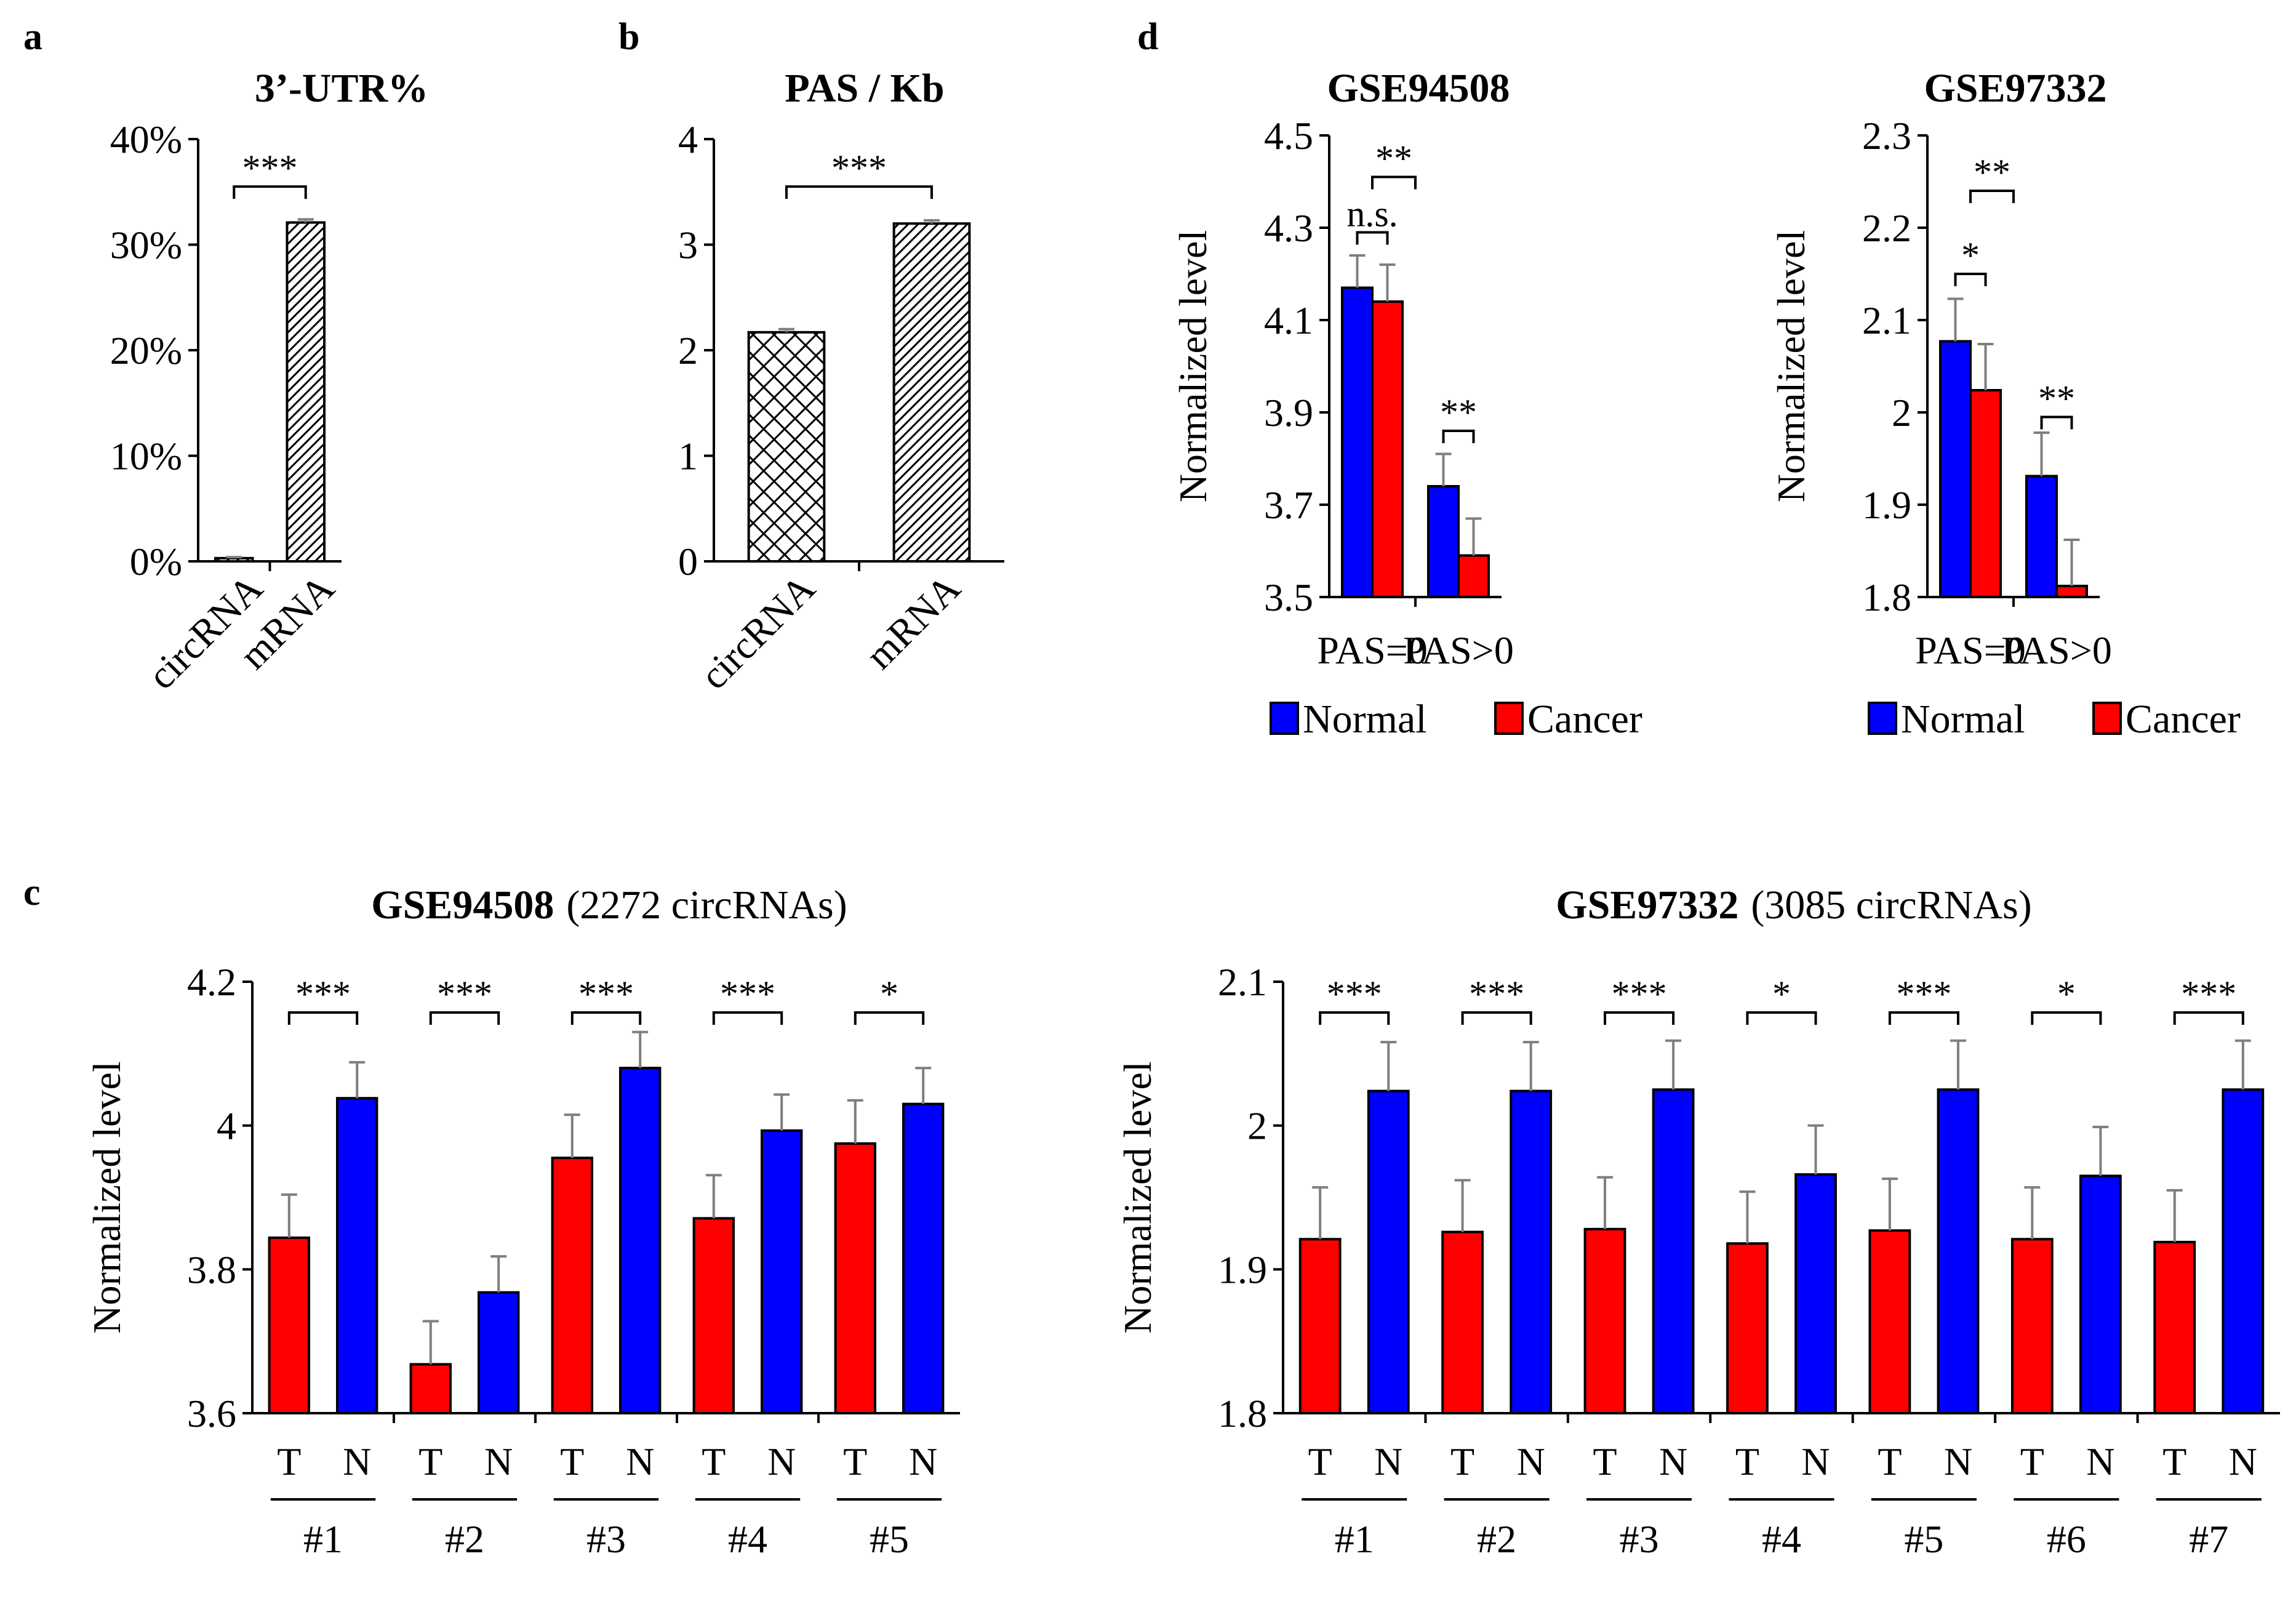 Image resolution: width=2296 pixels, height=1604 pixels. What do you see at coordinates (156, 561) in the screenshot?
I see `chart-a-ytick-label: 0%` at bounding box center [156, 561].